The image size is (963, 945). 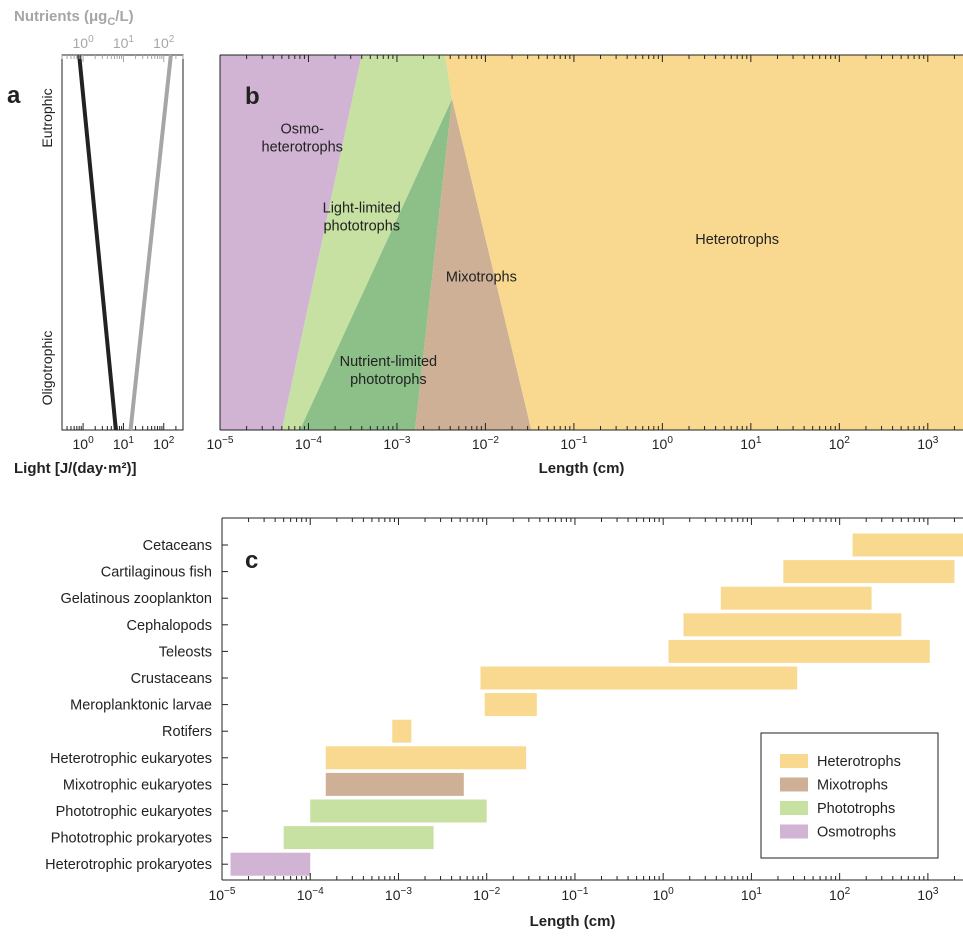 I want to click on x-axis-label: Light [J/(day·m²)], so click(x=75, y=468).